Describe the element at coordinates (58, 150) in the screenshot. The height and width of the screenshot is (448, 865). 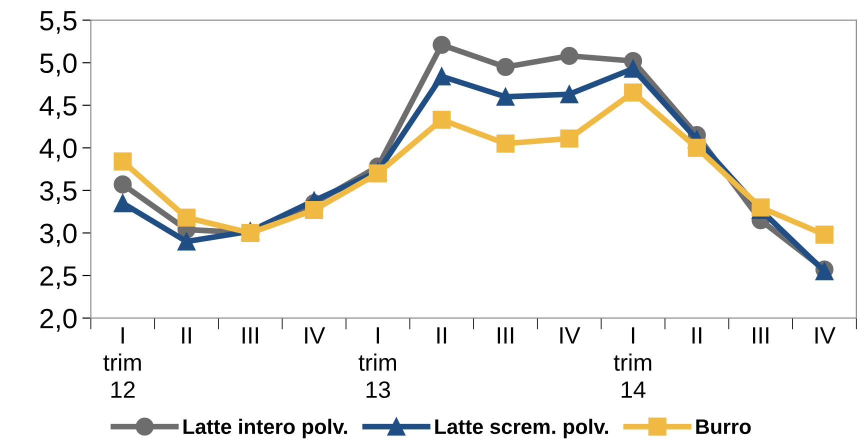
I see `y-tick-label: 4,0` at that location.